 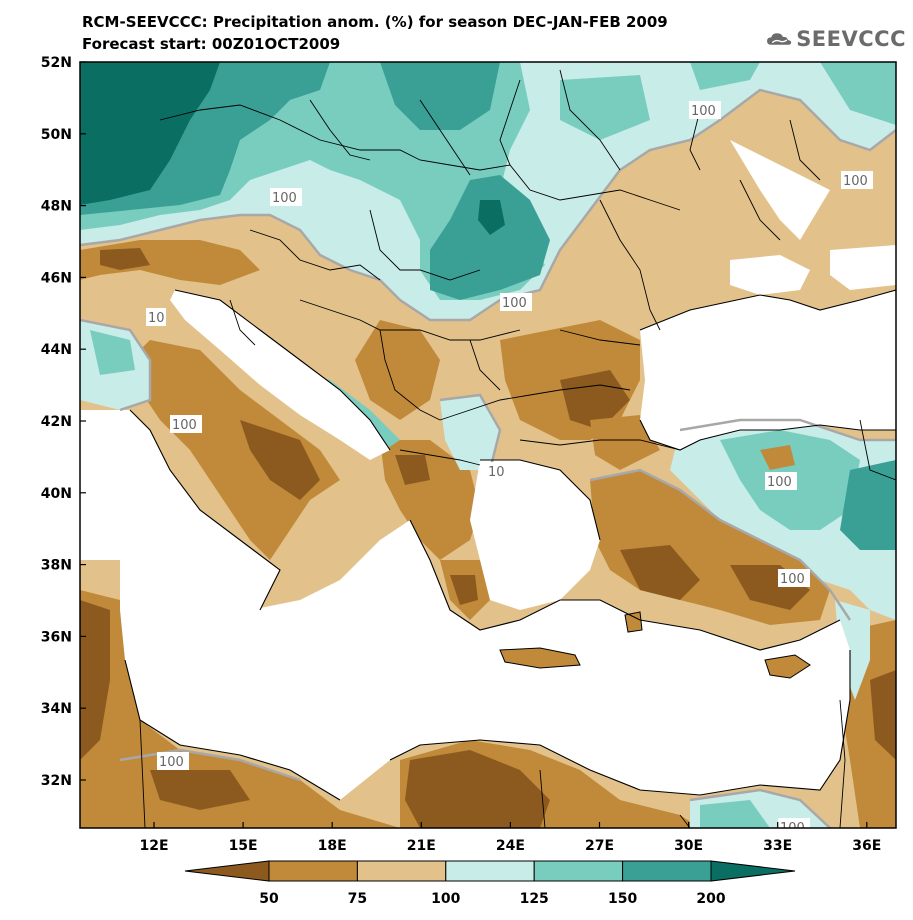 What do you see at coordinates (863, 267) in the screenshot?
I see `sea-northeast` at bounding box center [863, 267].